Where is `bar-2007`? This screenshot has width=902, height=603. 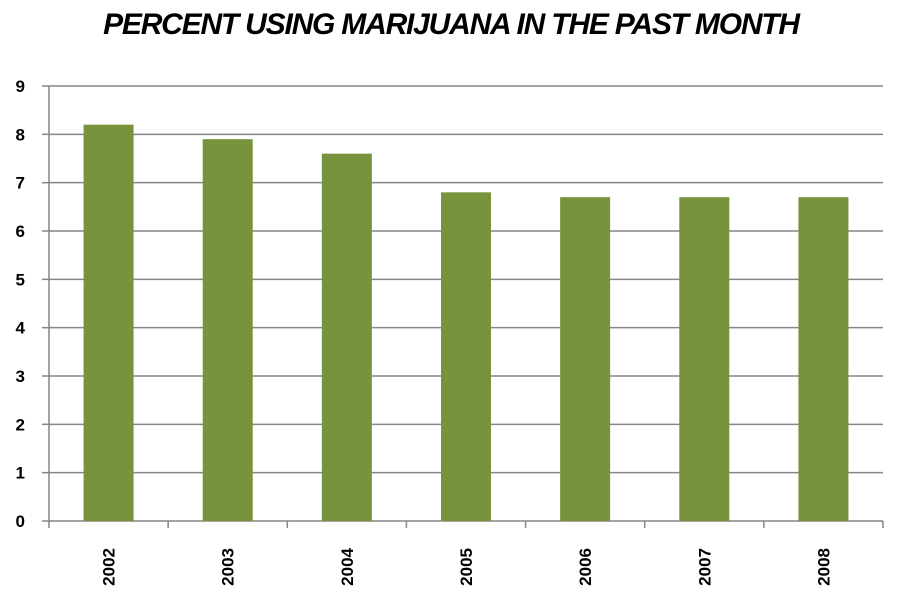 bar-2007 is located at coordinates (704, 359).